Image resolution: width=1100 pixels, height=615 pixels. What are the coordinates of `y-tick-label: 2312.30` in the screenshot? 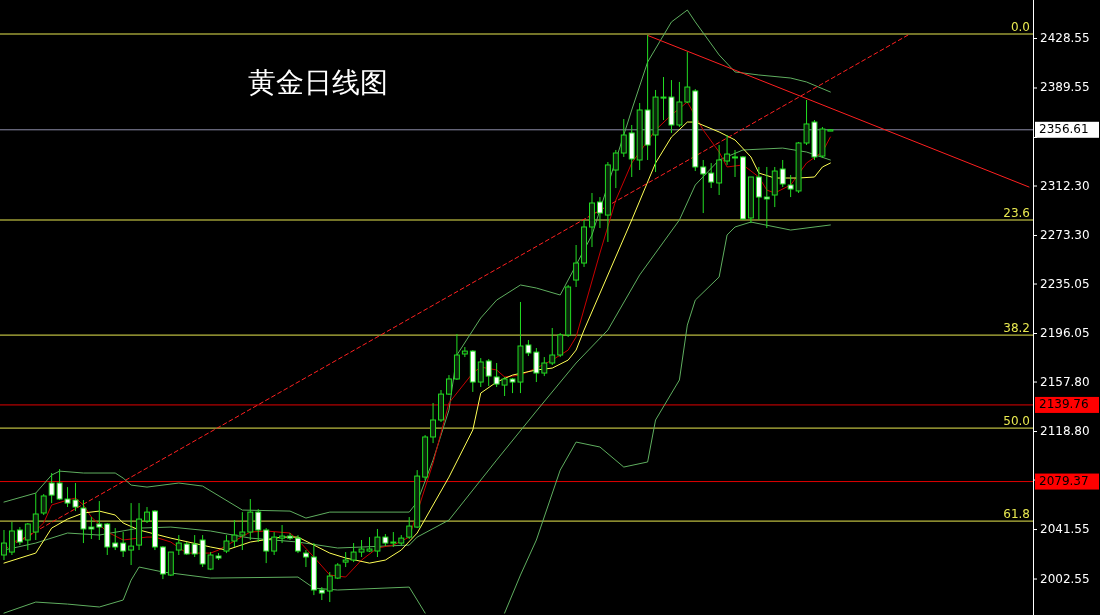 It's located at (1065, 185).